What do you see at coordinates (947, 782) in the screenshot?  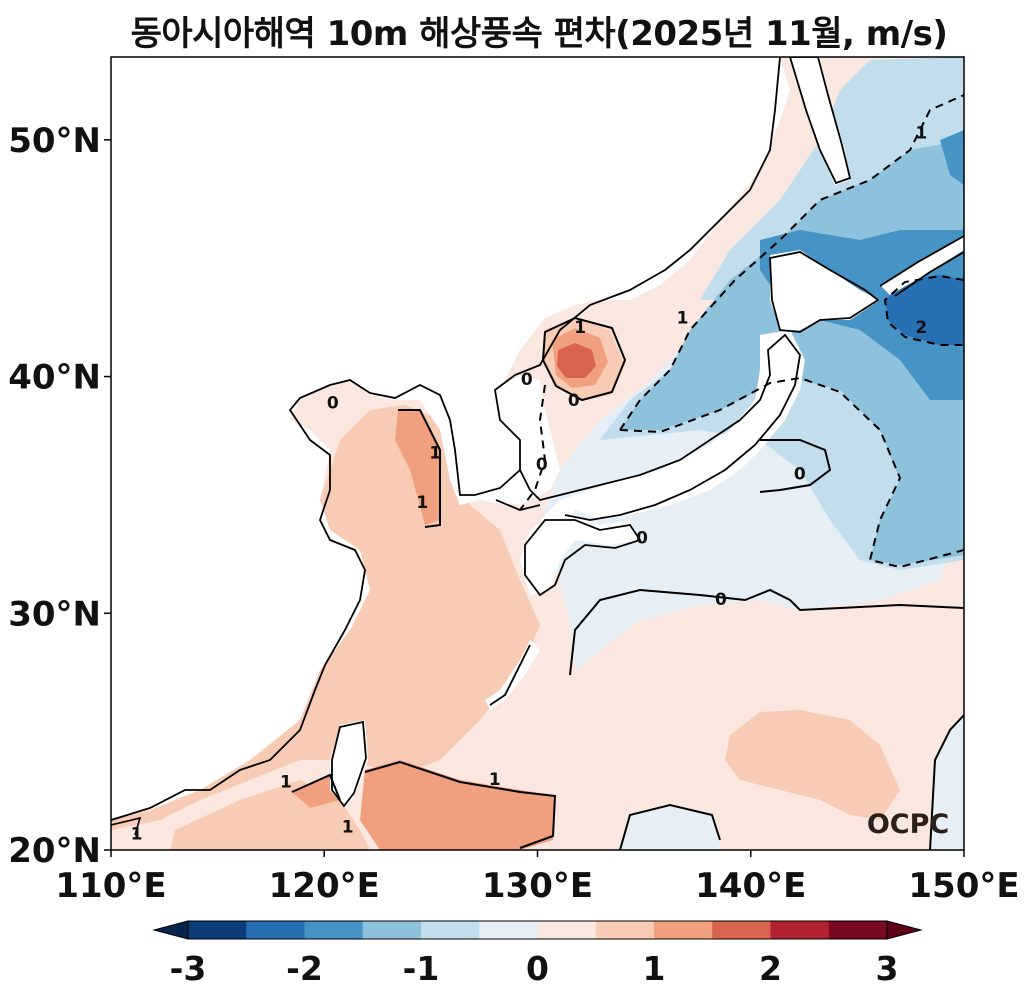 I see `anomaly-fill-neg-0-se` at bounding box center [947, 782].